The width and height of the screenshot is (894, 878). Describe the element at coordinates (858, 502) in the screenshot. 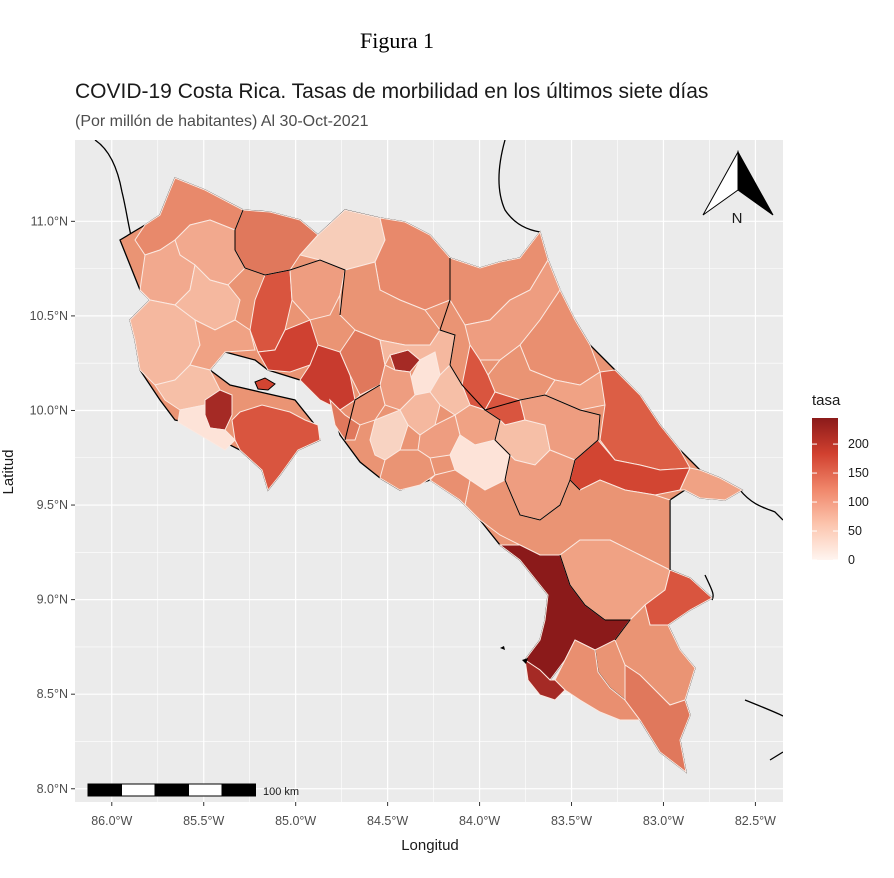

I see `legend-break-label: 100` at that location.